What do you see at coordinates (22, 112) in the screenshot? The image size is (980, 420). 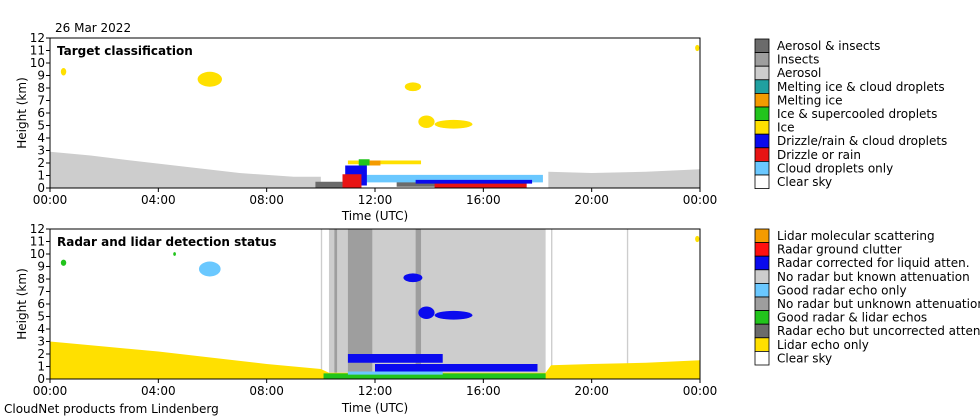 I see `classification-ylabel: Height (km)` at bounding box center [22, 112].